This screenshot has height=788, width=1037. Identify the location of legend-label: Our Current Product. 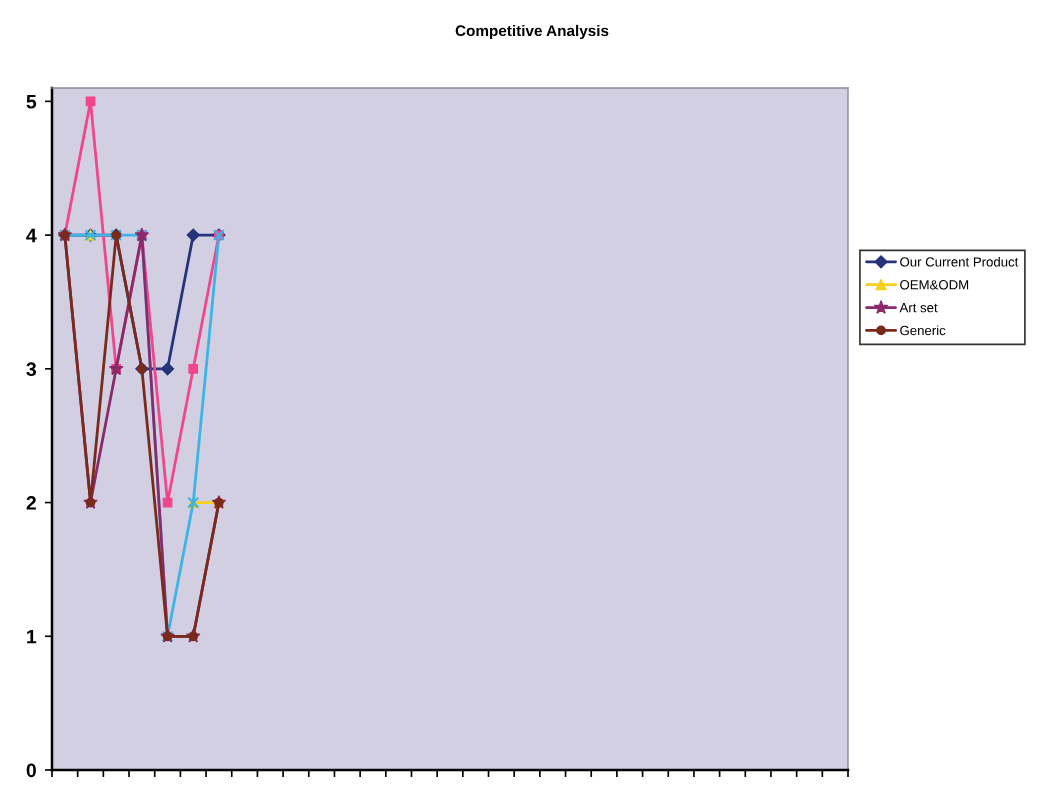
(959, 261).